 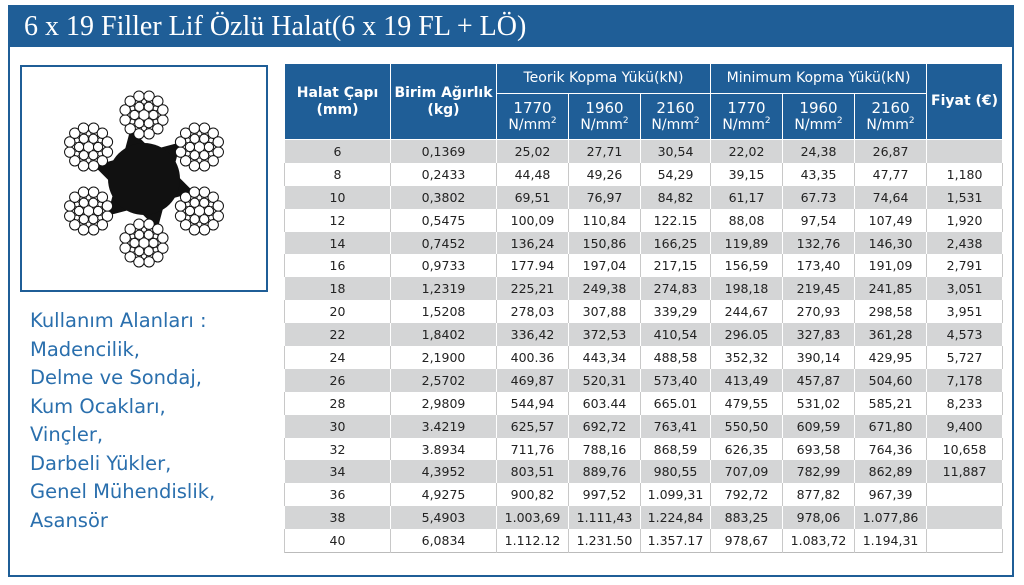 What do you see at coordinates (819, 518) in the screenshot?
I see `table-cell: 978,06` at bounding box center [819, 518].